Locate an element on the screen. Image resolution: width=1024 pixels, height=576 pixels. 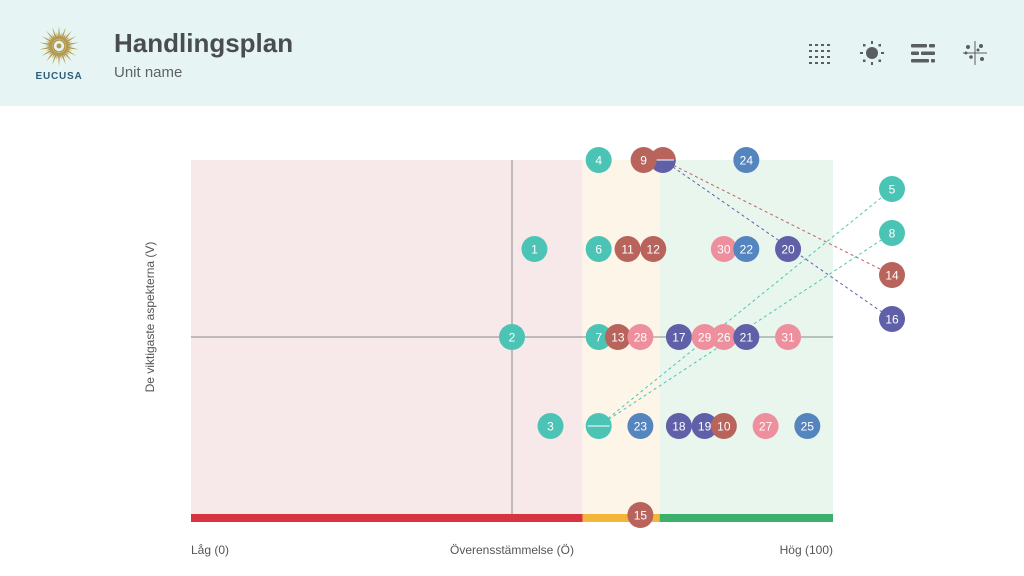
data-point: 15 is located at coordinates (640, 515).